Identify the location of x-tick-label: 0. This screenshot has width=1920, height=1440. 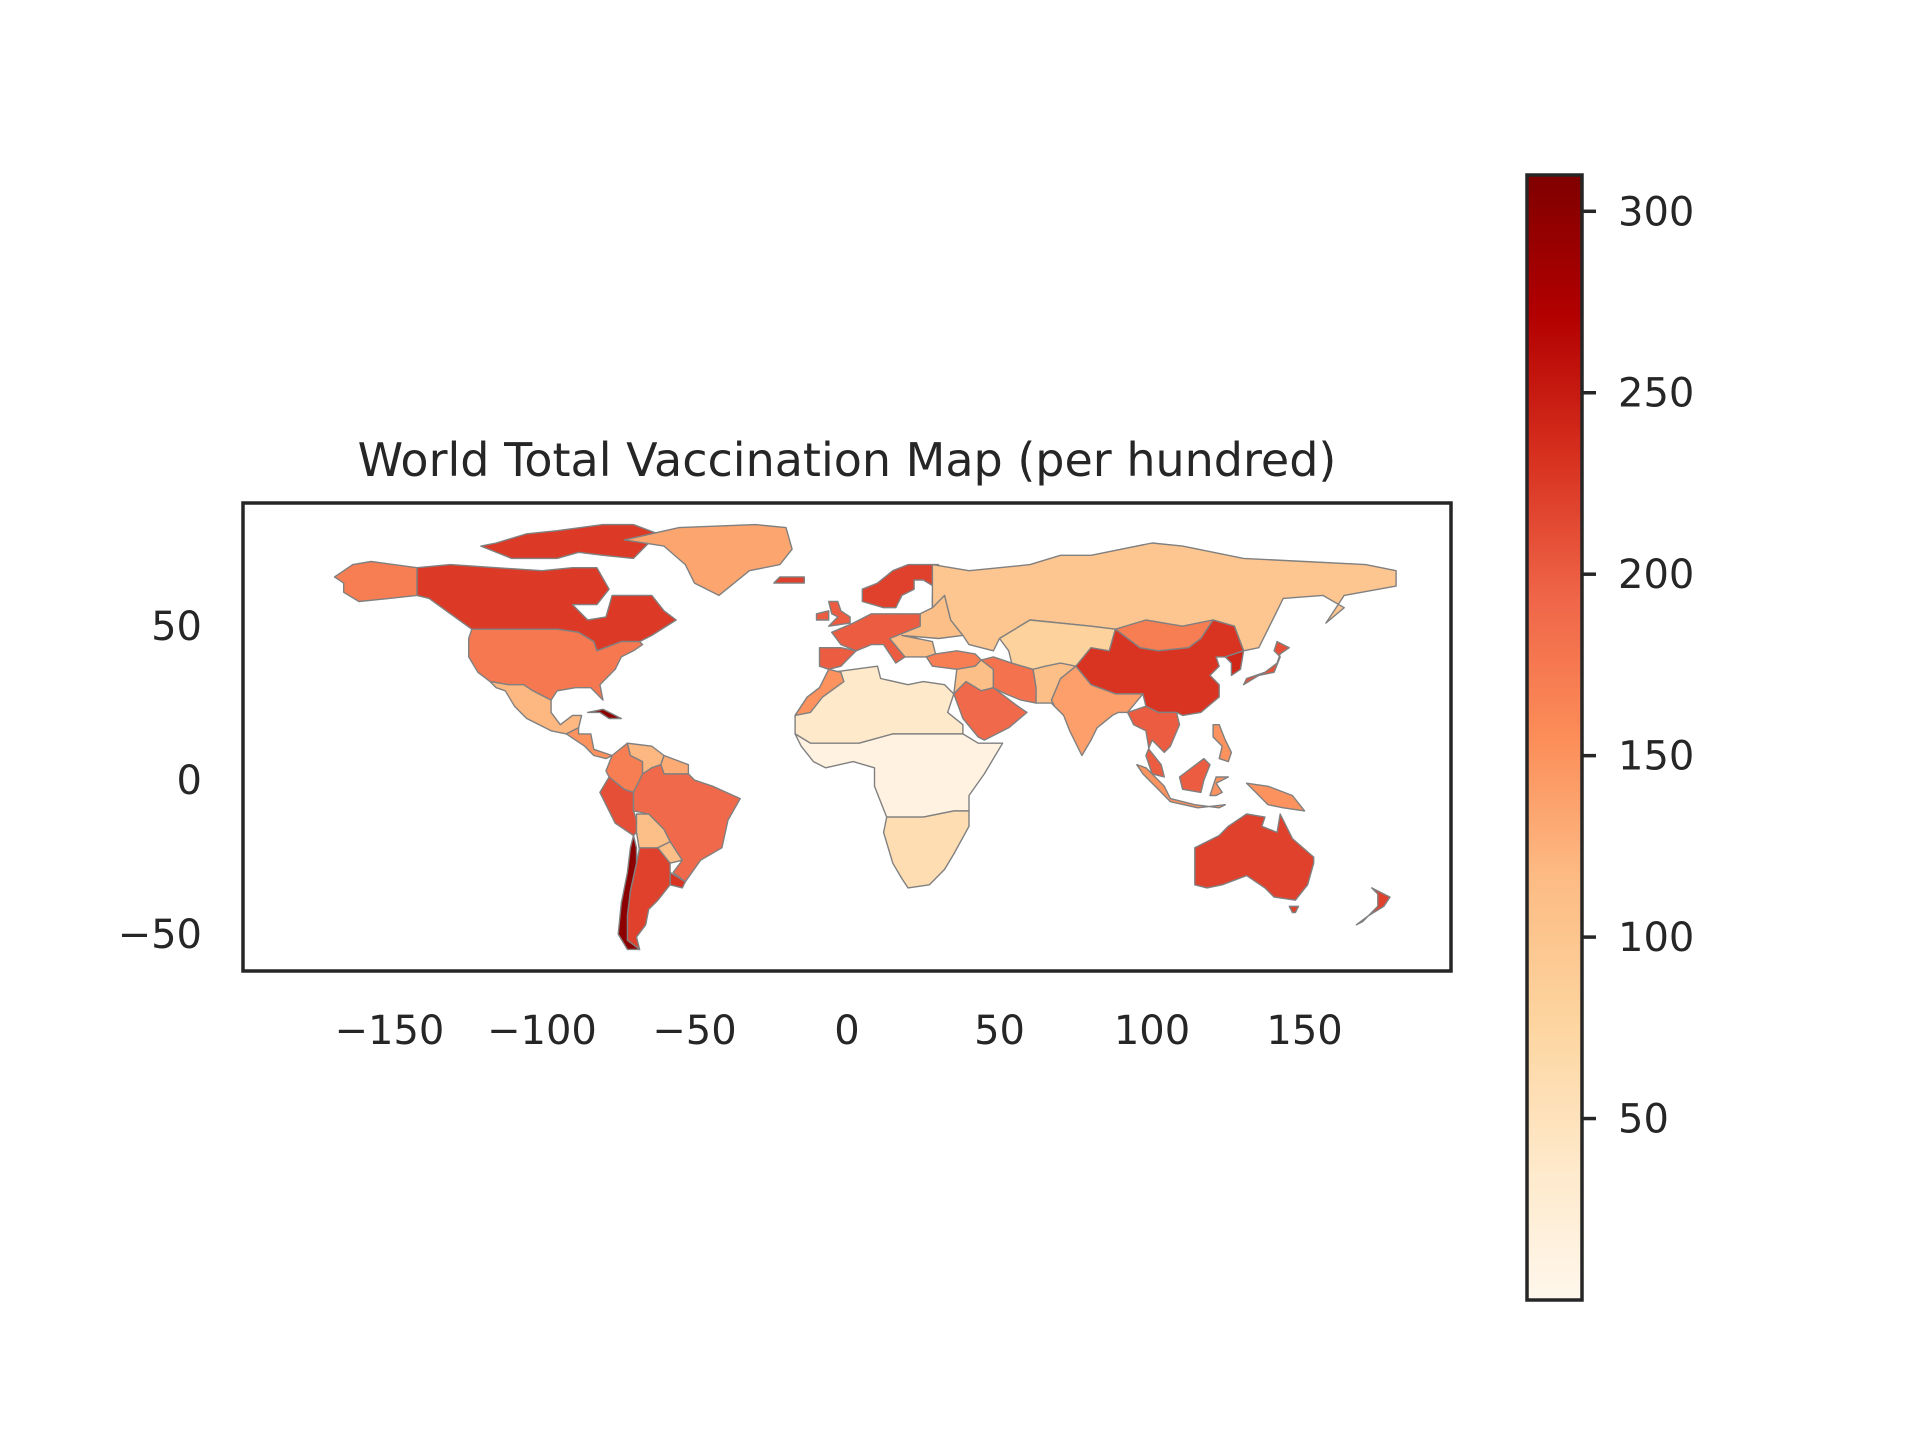
(846, 1031).